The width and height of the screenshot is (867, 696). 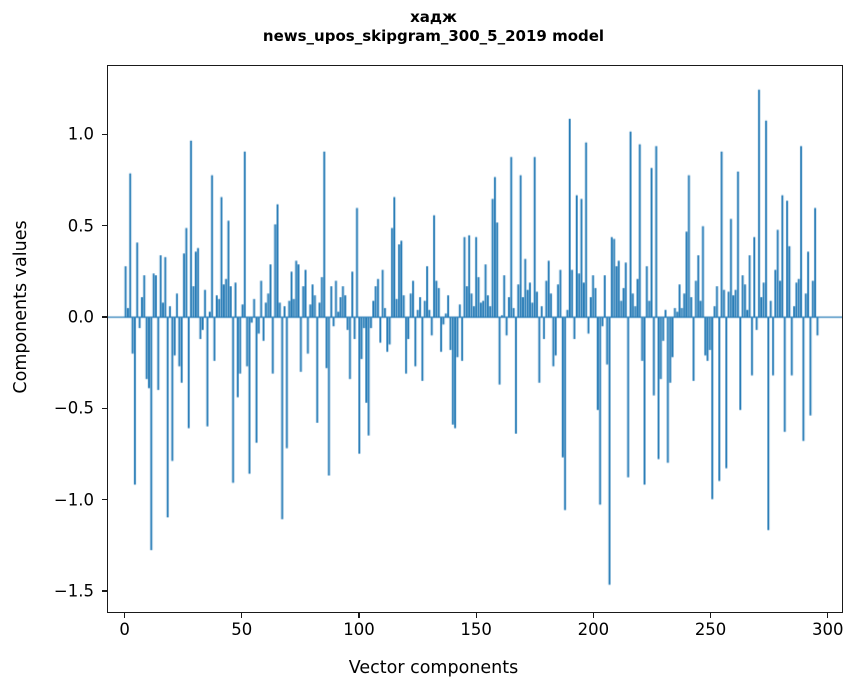 I want to click on chart-title-model: news_upos_skipgram_300_5_2019 model, so click(x=433, y=36).